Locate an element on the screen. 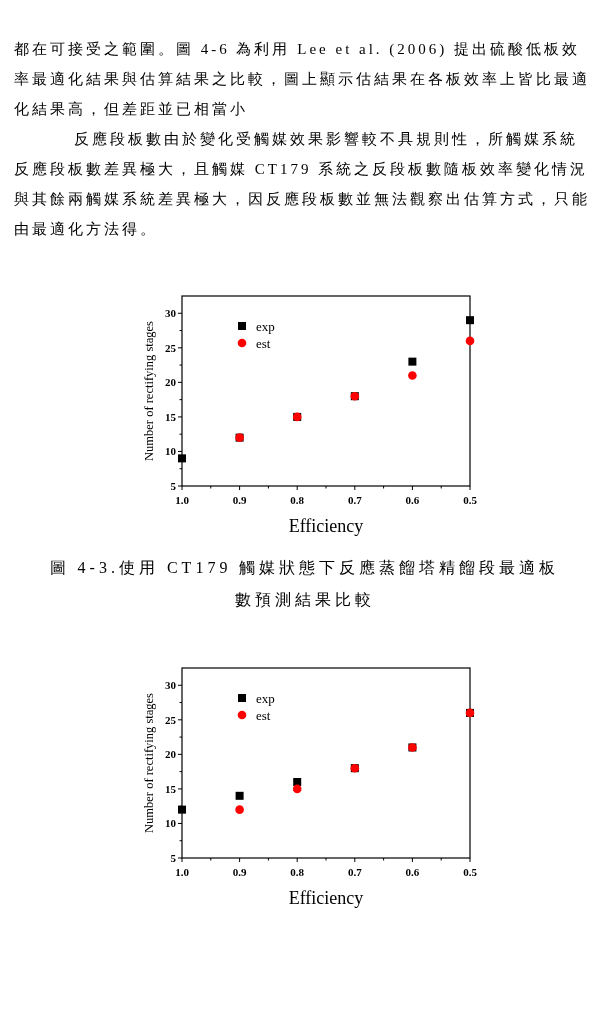  text: 圖 4-3.使用 CT179 觸媒狀態下反應蒸餾塔精餾段最適板數預測結果比較 is located at coordinates (304, 584).